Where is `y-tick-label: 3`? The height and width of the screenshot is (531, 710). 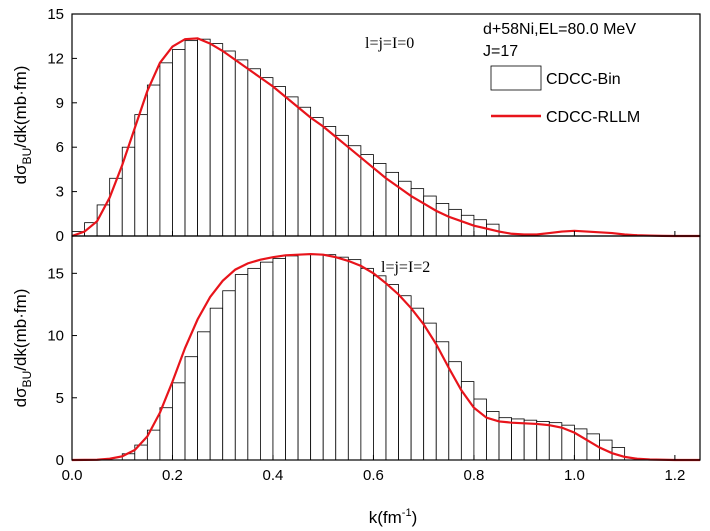 y-tick-label: 3 is located at coordinates (60, 192).